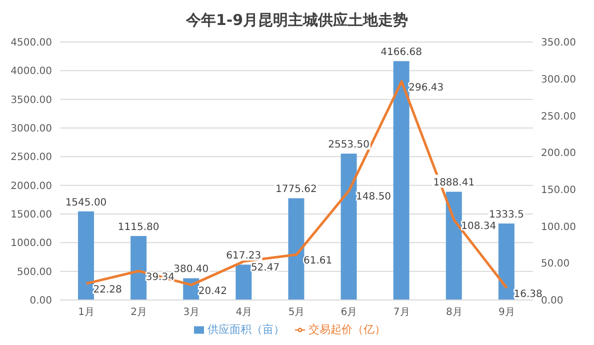 The height and width of the screenshot is (345, 594). Describe the element at coordinates (506, 215) in the screenshot. I see `data-label: 1333.5` at that location.